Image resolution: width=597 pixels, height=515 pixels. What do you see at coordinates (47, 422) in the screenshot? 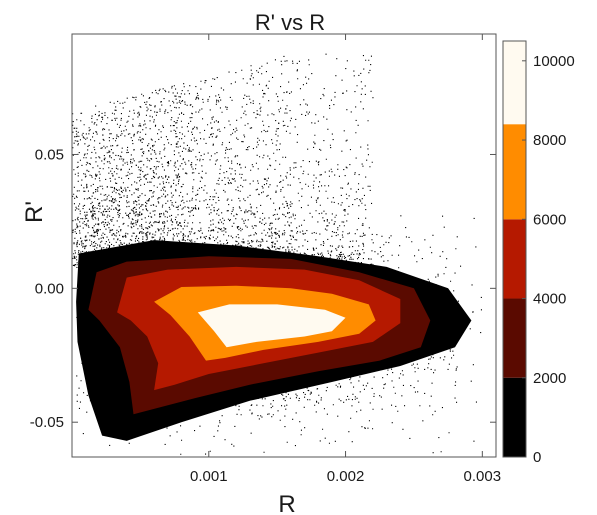
I see `y-tick-label: -0.05` at bounding box center [47, 422].